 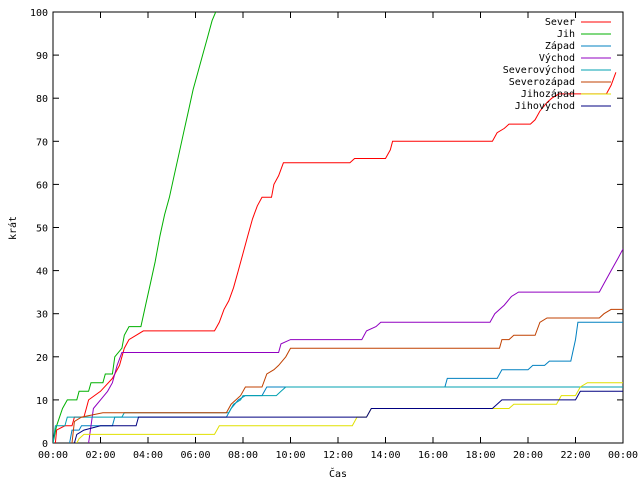 What do you see at coordinates (557, 58) in the screenshot?
I see `legend-label: Východ` at bounding box center [557, 58].